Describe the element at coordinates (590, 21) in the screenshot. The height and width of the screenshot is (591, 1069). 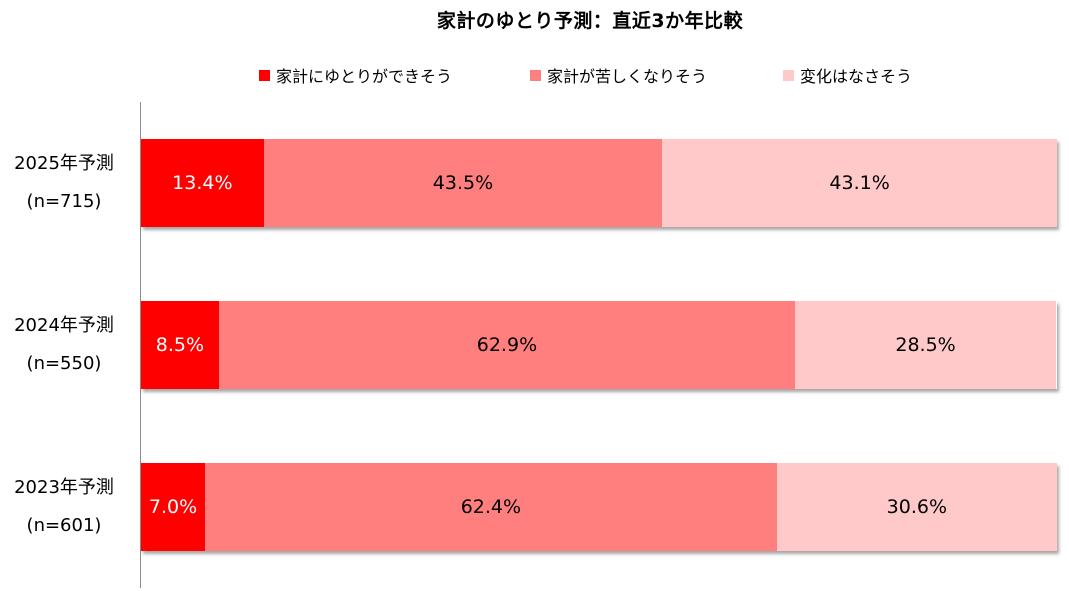
I see `chart-title: 家計のゆとり予測：直近3か年比較` at that location.